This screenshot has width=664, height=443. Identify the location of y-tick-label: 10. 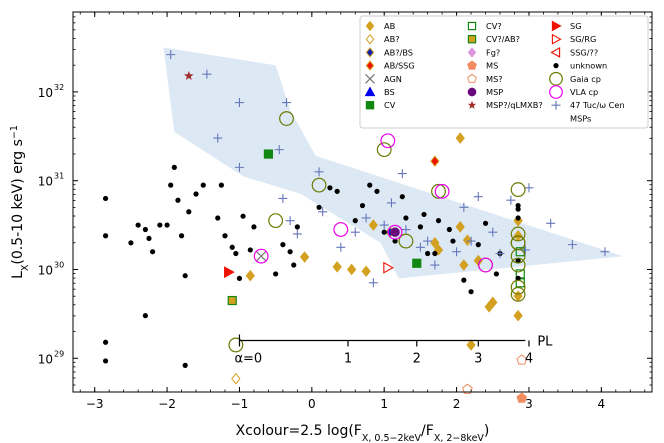
(45, 359).